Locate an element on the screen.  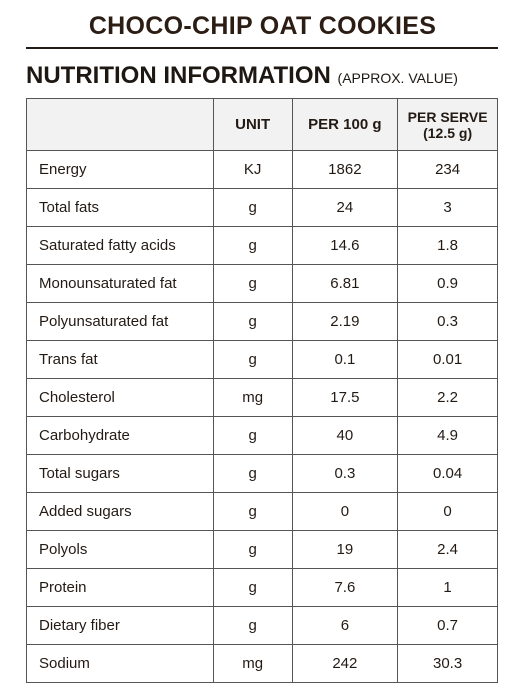
table-row: Added sugars g 0 0 is located at coordinates (262, 511).